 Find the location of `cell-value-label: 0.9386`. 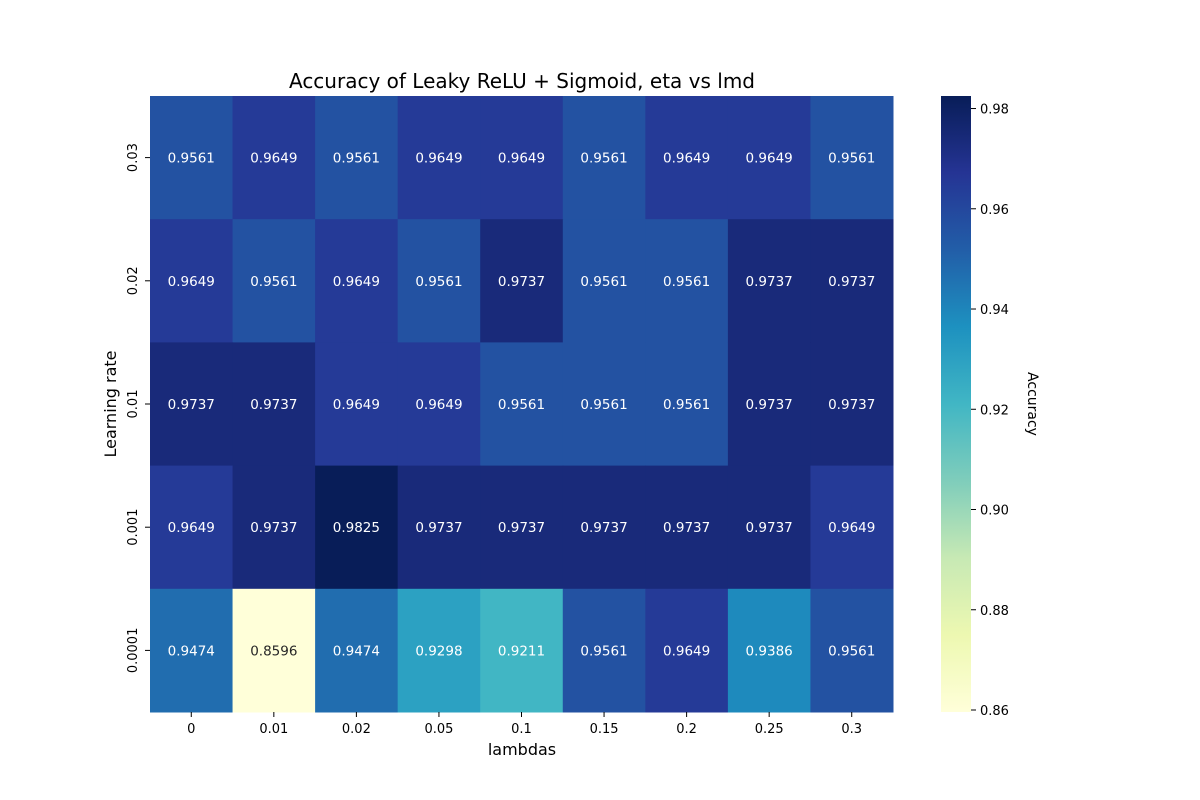

cell-value-label: 0.9386 is located at coordinates (769, 651).